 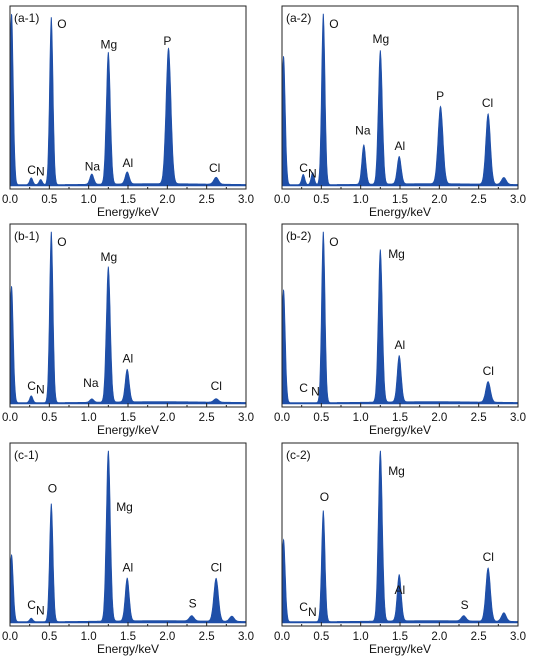 What do you see at coordinates (298, 236) in the screenshot?
I see `panel-label: (b-2)` at bounding box center [298, 236].